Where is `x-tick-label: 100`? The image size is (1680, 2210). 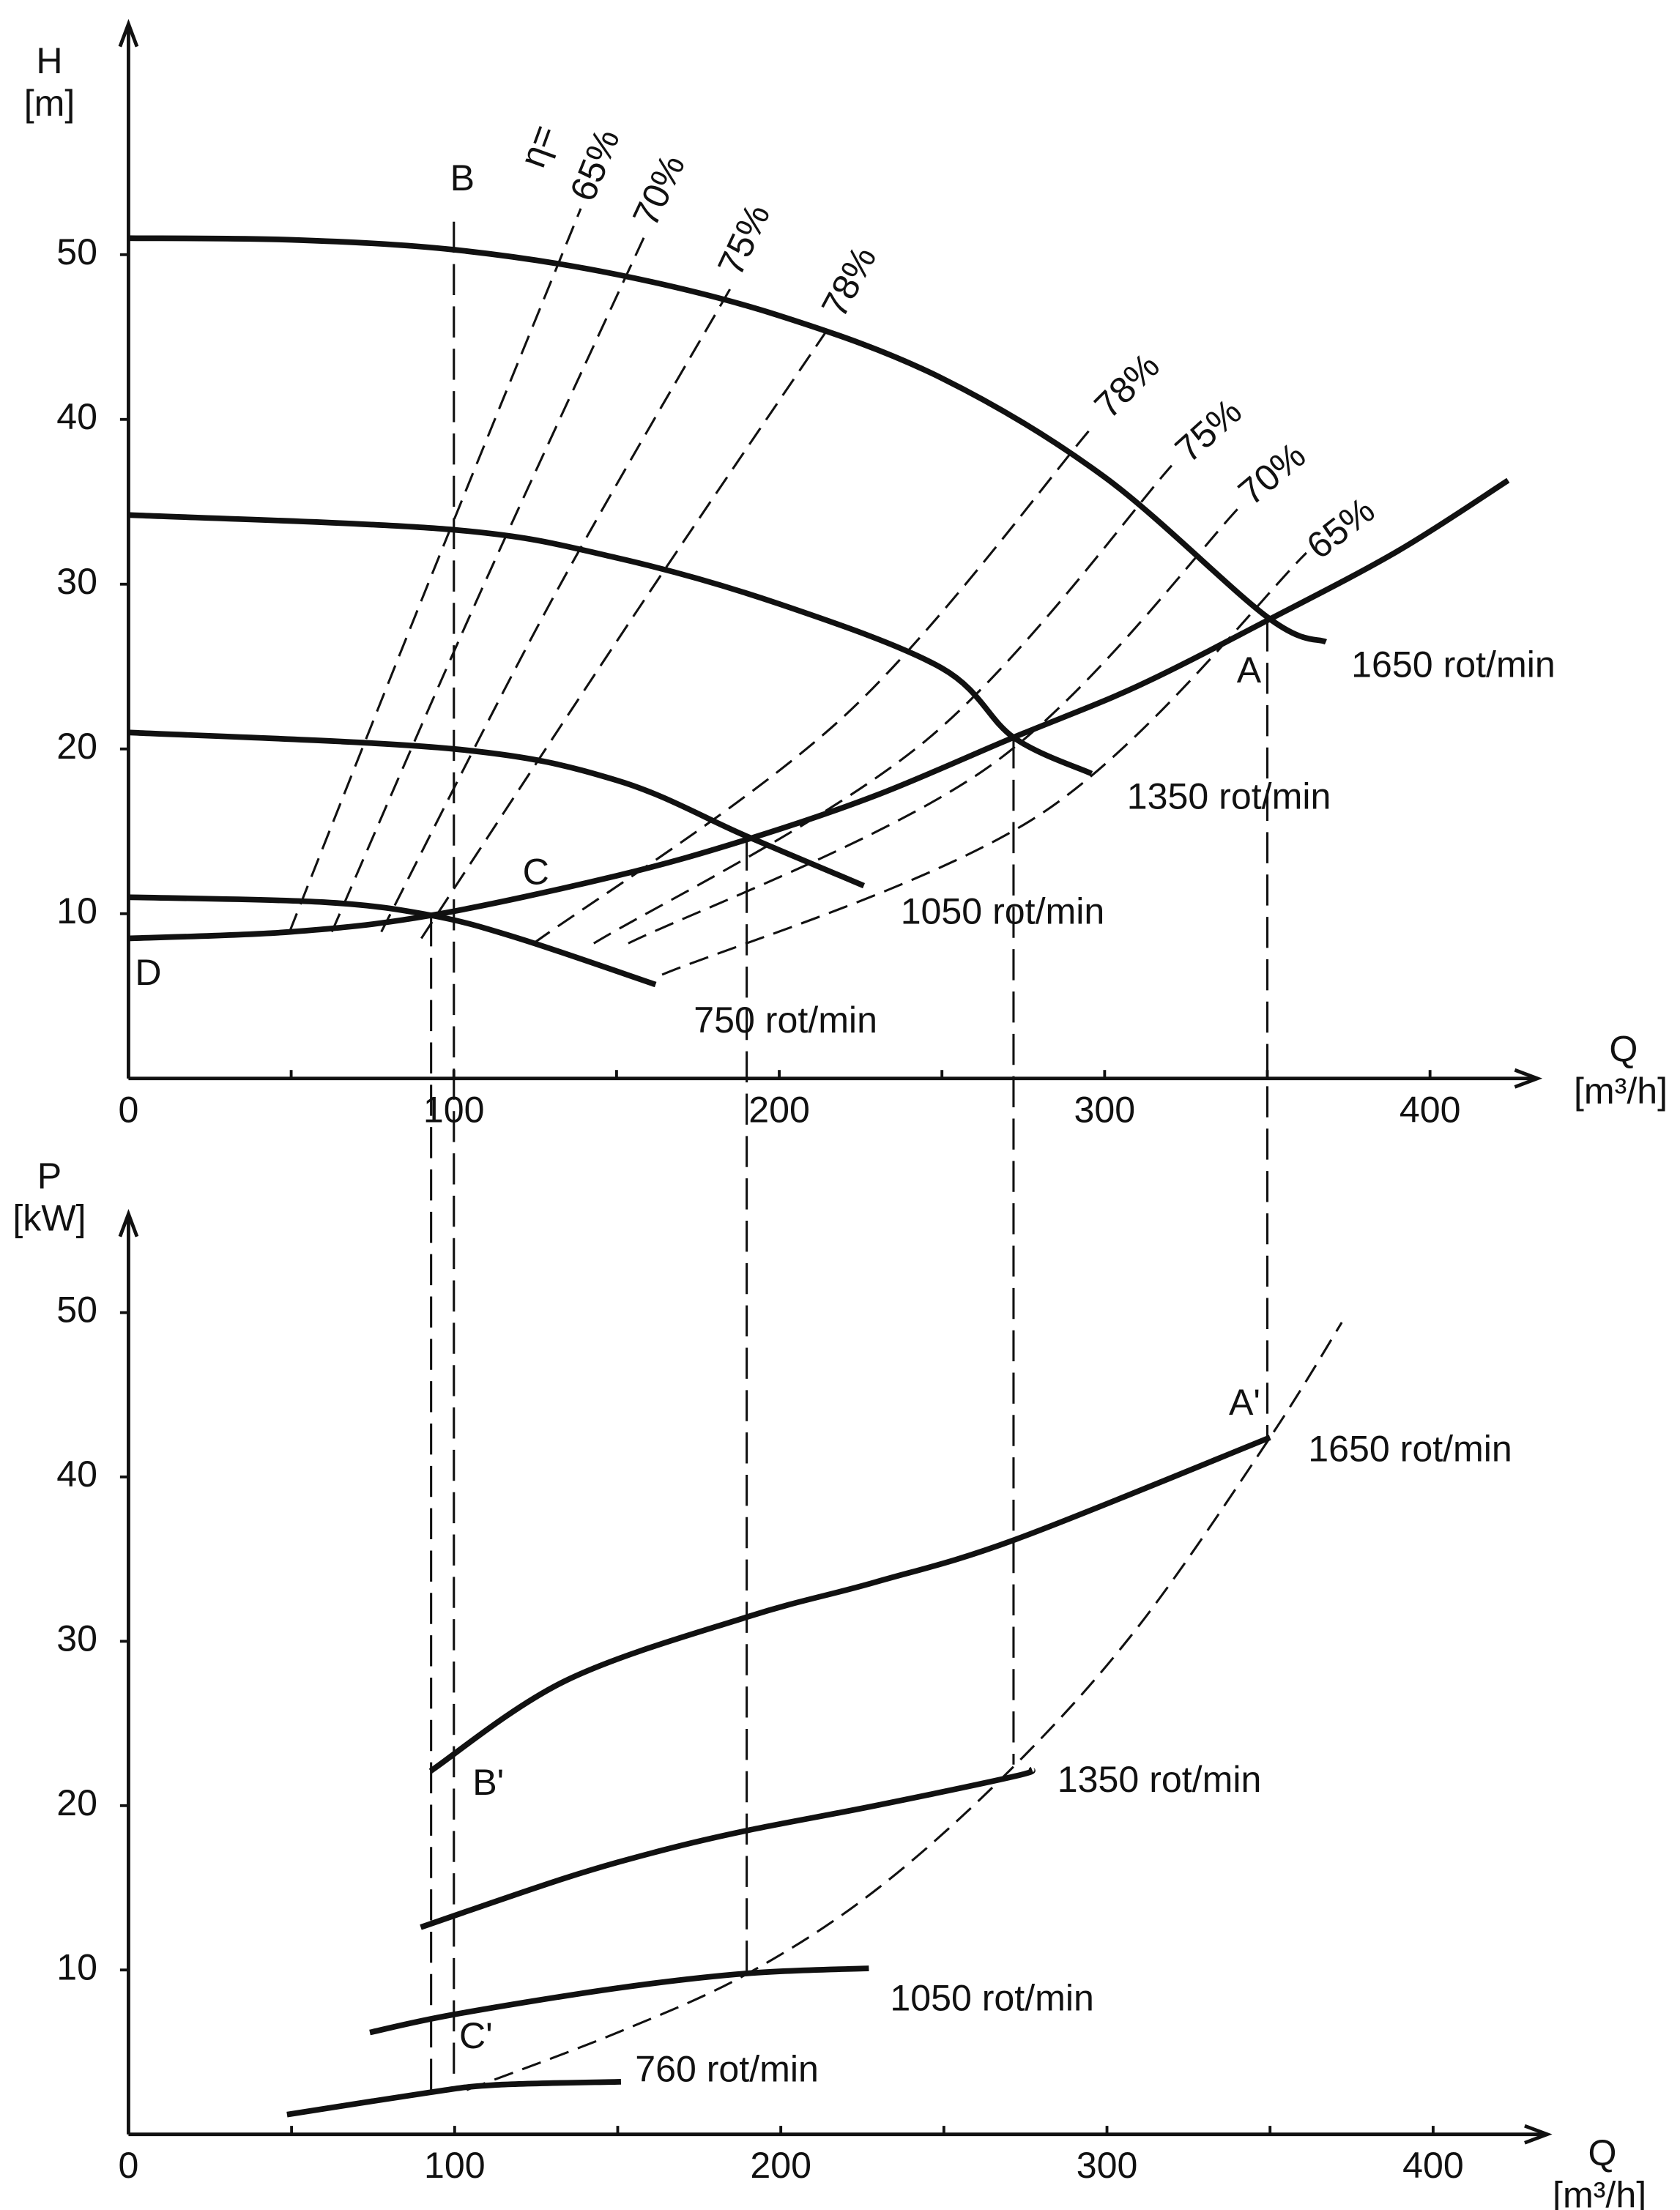 x-tick-label: 100 is located at coordinates (455, 2165).